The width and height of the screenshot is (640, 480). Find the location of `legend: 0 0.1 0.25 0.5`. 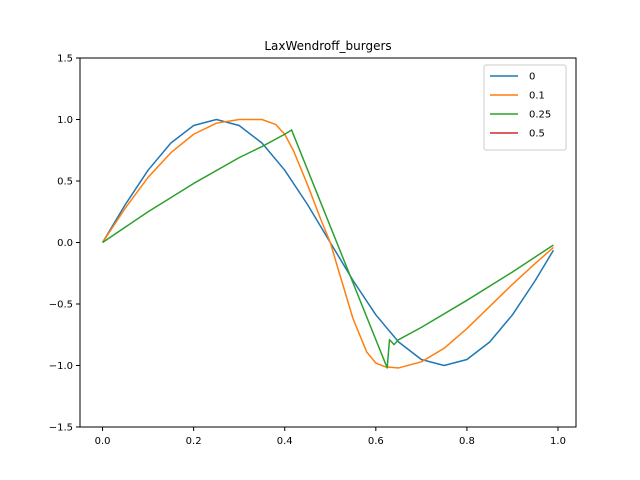

legend: 0 0.1 0.25 0.5 is located at coordinates (525, 107).